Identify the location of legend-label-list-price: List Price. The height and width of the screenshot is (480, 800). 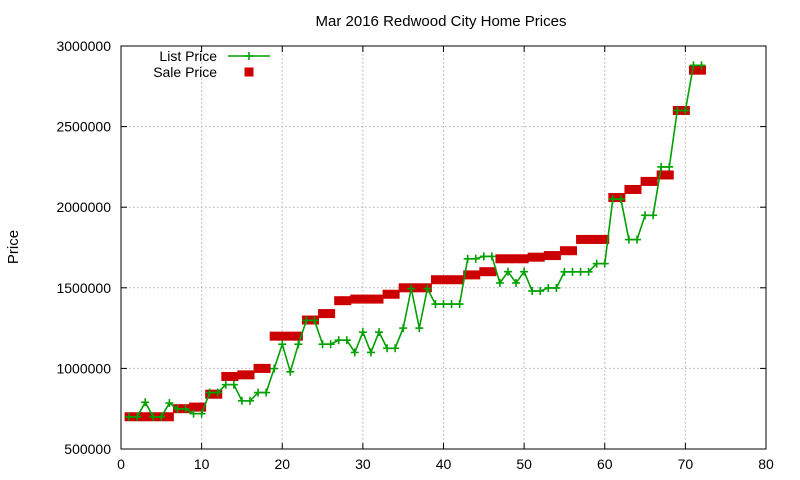
(188, 56).